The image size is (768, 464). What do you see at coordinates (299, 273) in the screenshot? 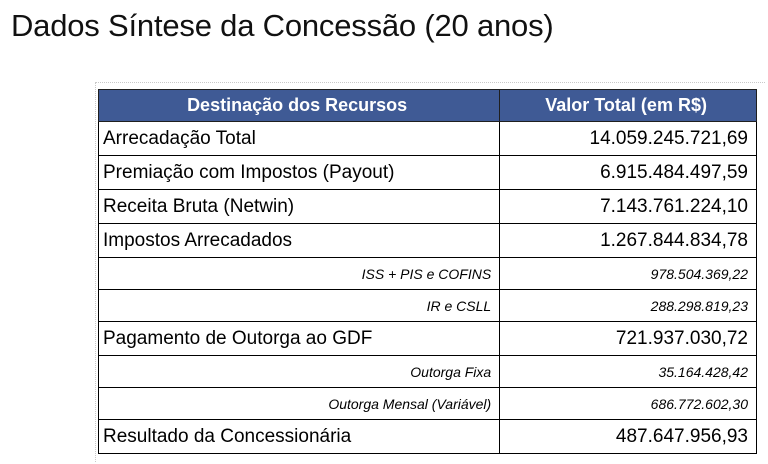
I see `subrow-label: ISS + PIS e COFINS` at bounding box center [299, 273].